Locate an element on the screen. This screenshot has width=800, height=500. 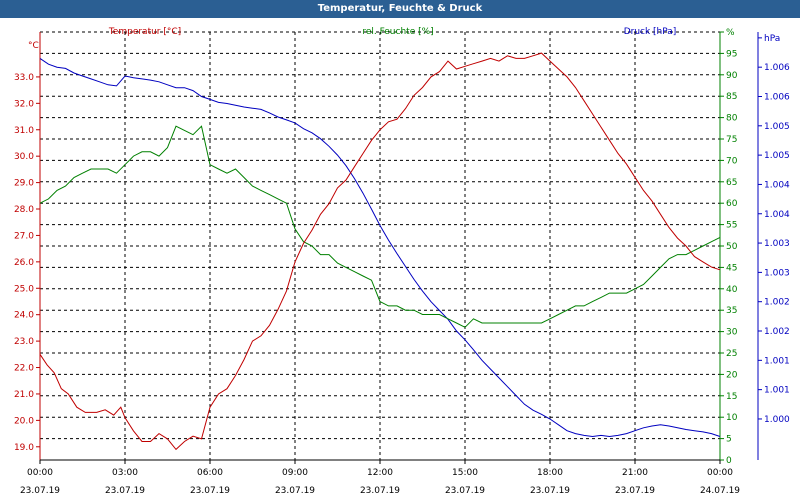
right-tick-label: 10 is located at coordinates (732, 418).